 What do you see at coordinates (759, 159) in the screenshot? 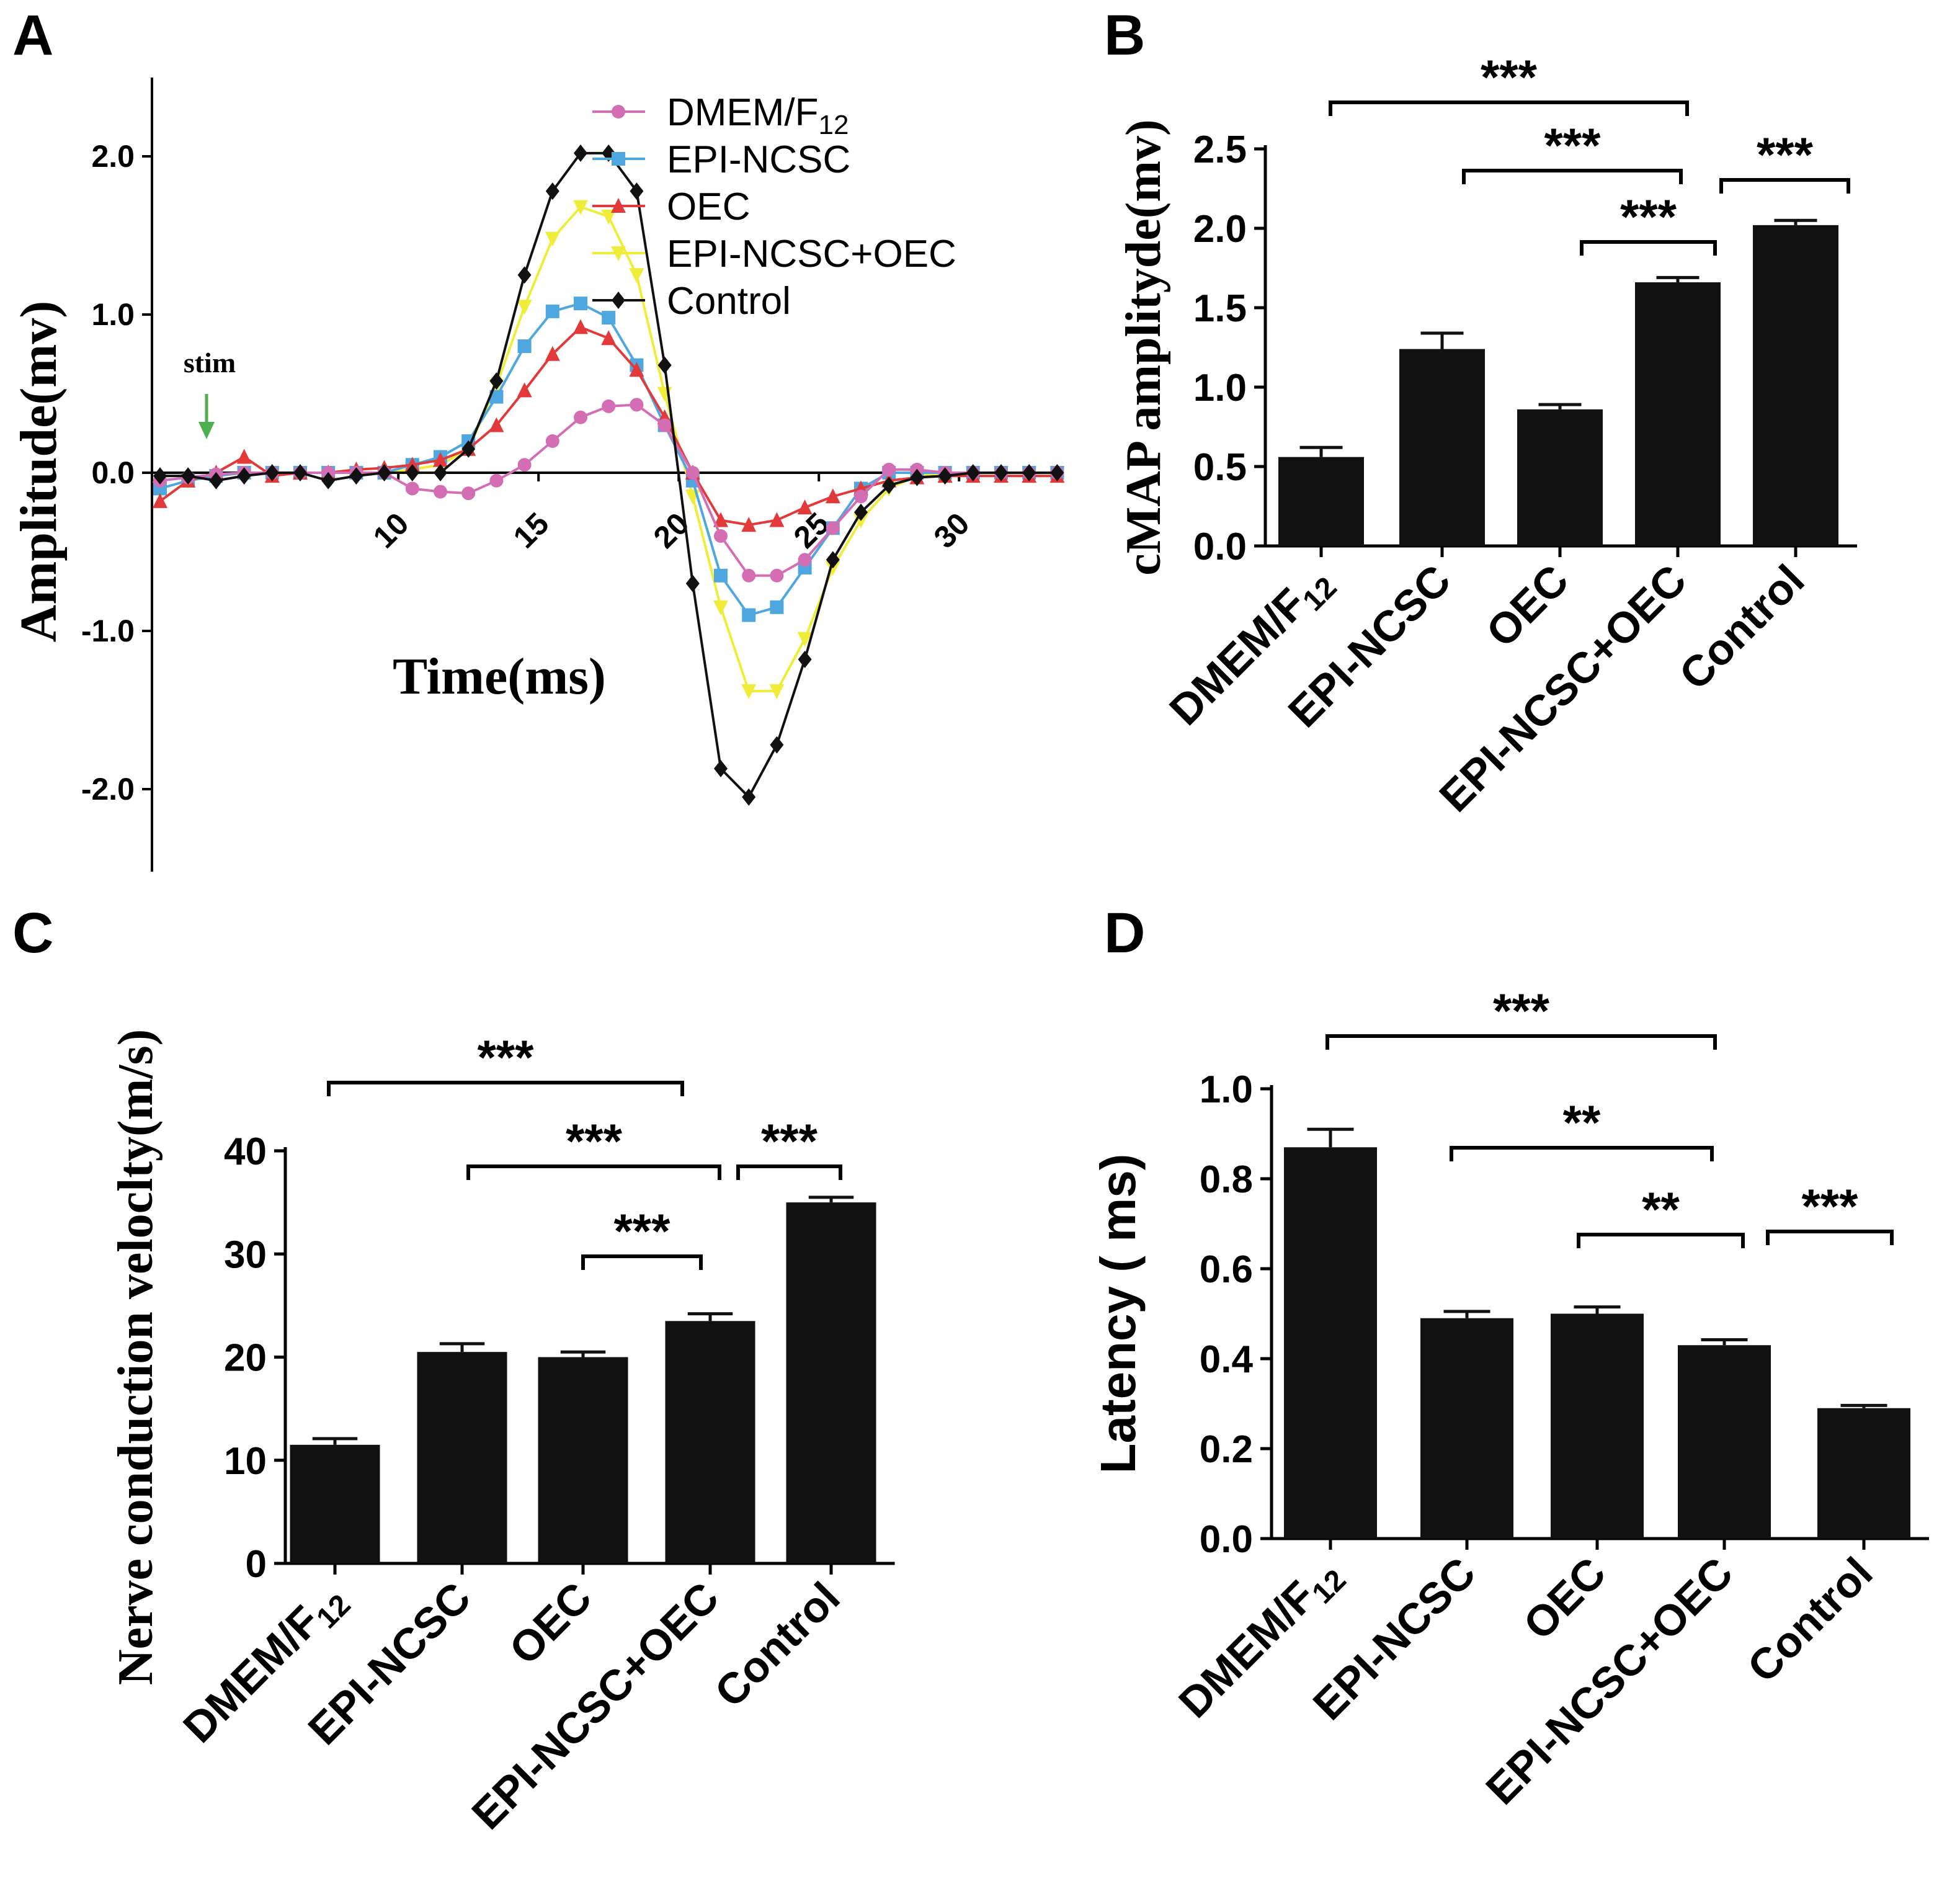
I see `legend-label: EPI-NCSC` at bounding box center [759, 159].